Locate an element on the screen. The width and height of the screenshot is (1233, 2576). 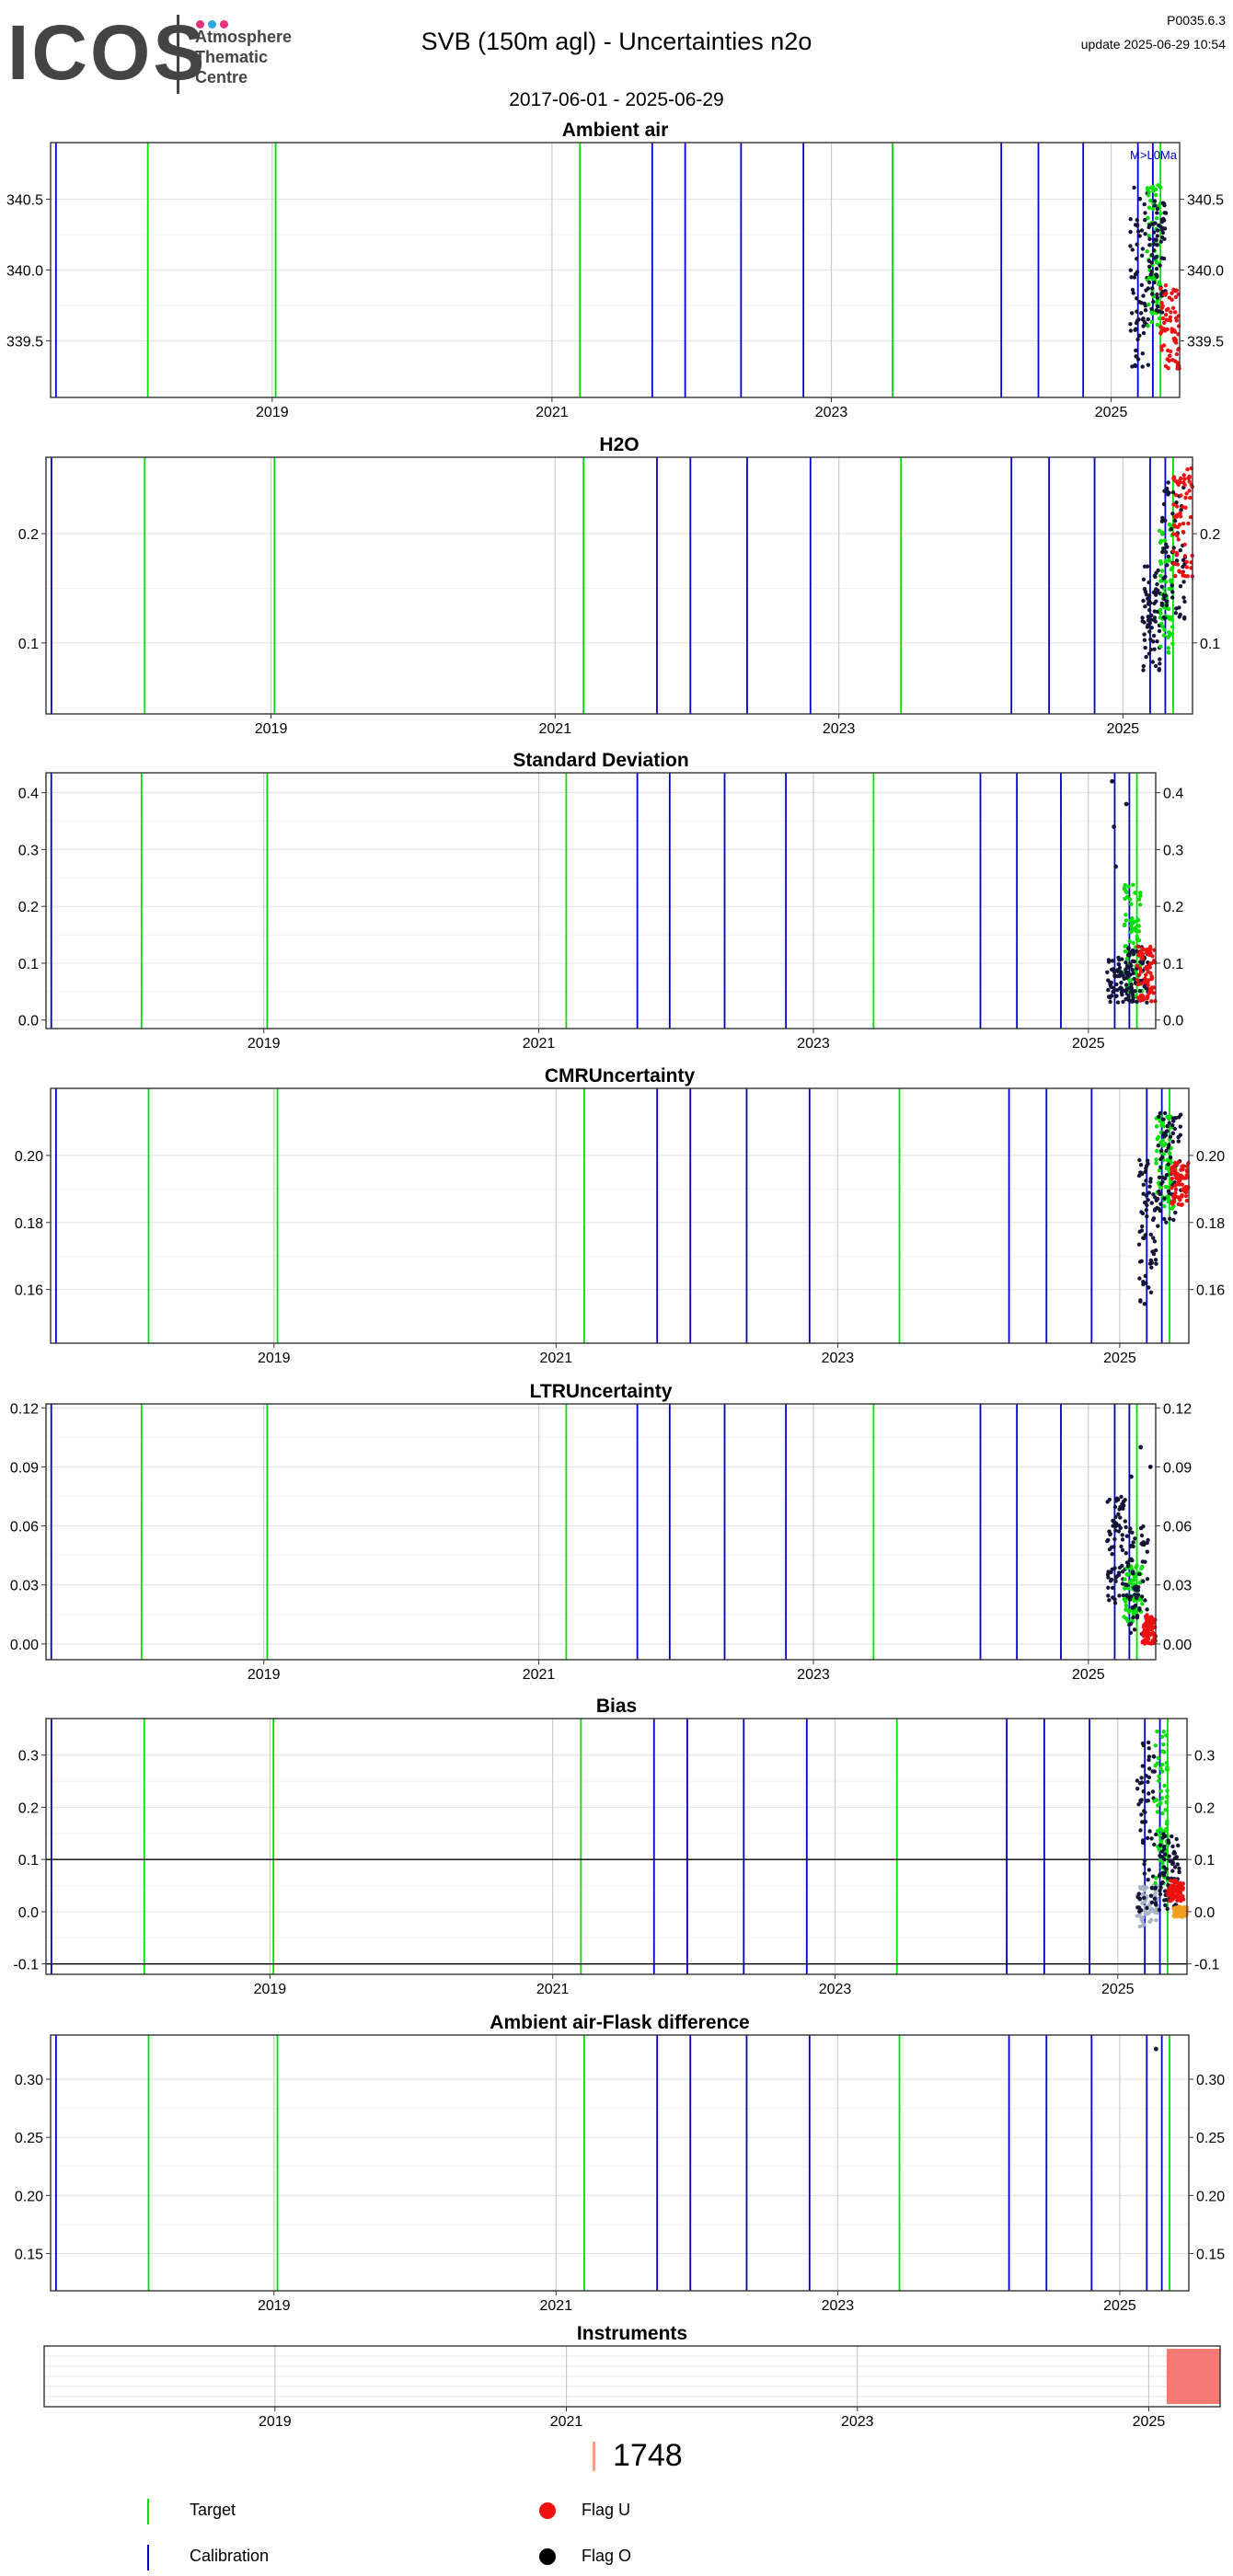
y-tick-label-left: 0.30 is located at coordinates (29, 2080).